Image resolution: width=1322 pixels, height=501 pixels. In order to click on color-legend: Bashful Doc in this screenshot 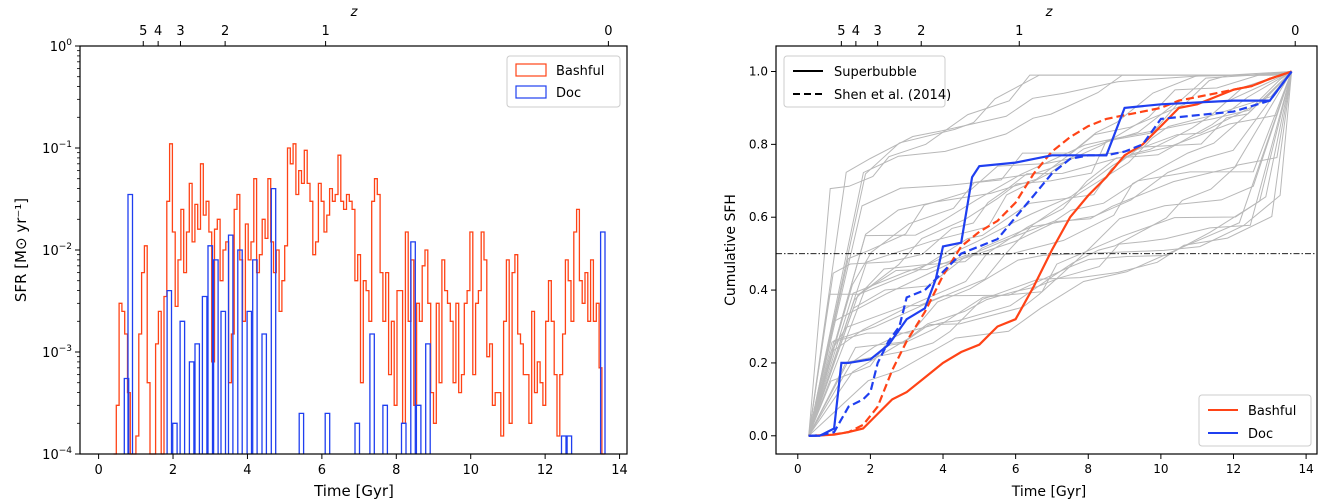, I will do `click(1255, 420)`.